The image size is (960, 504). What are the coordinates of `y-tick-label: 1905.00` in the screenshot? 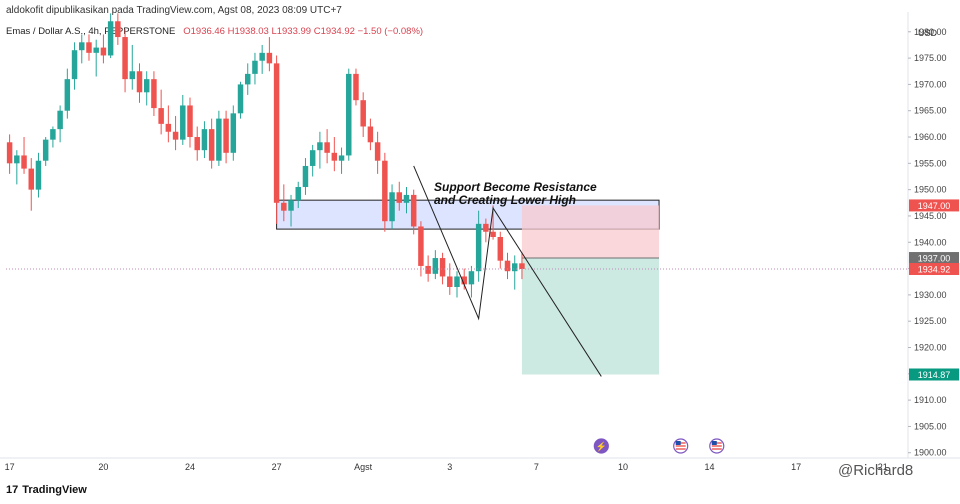 It's located at (930, 426).